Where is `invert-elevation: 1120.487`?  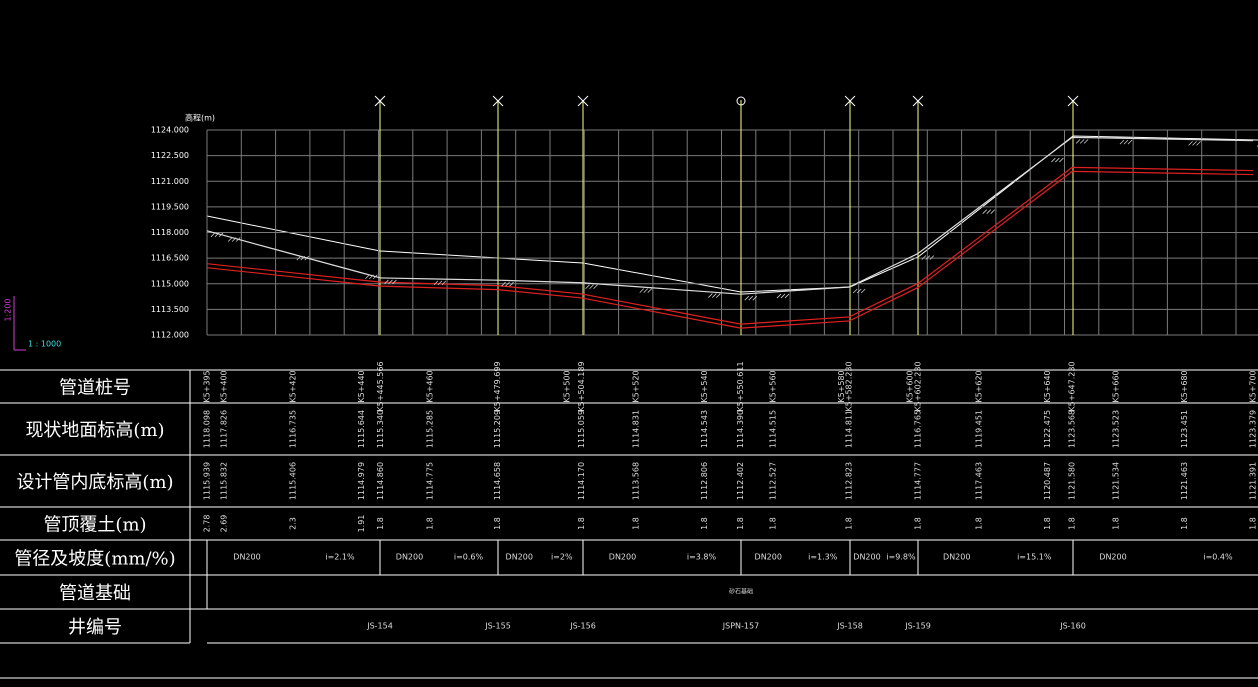
invert-elevation: 1120.487 is located at coordinates (1047, 481).